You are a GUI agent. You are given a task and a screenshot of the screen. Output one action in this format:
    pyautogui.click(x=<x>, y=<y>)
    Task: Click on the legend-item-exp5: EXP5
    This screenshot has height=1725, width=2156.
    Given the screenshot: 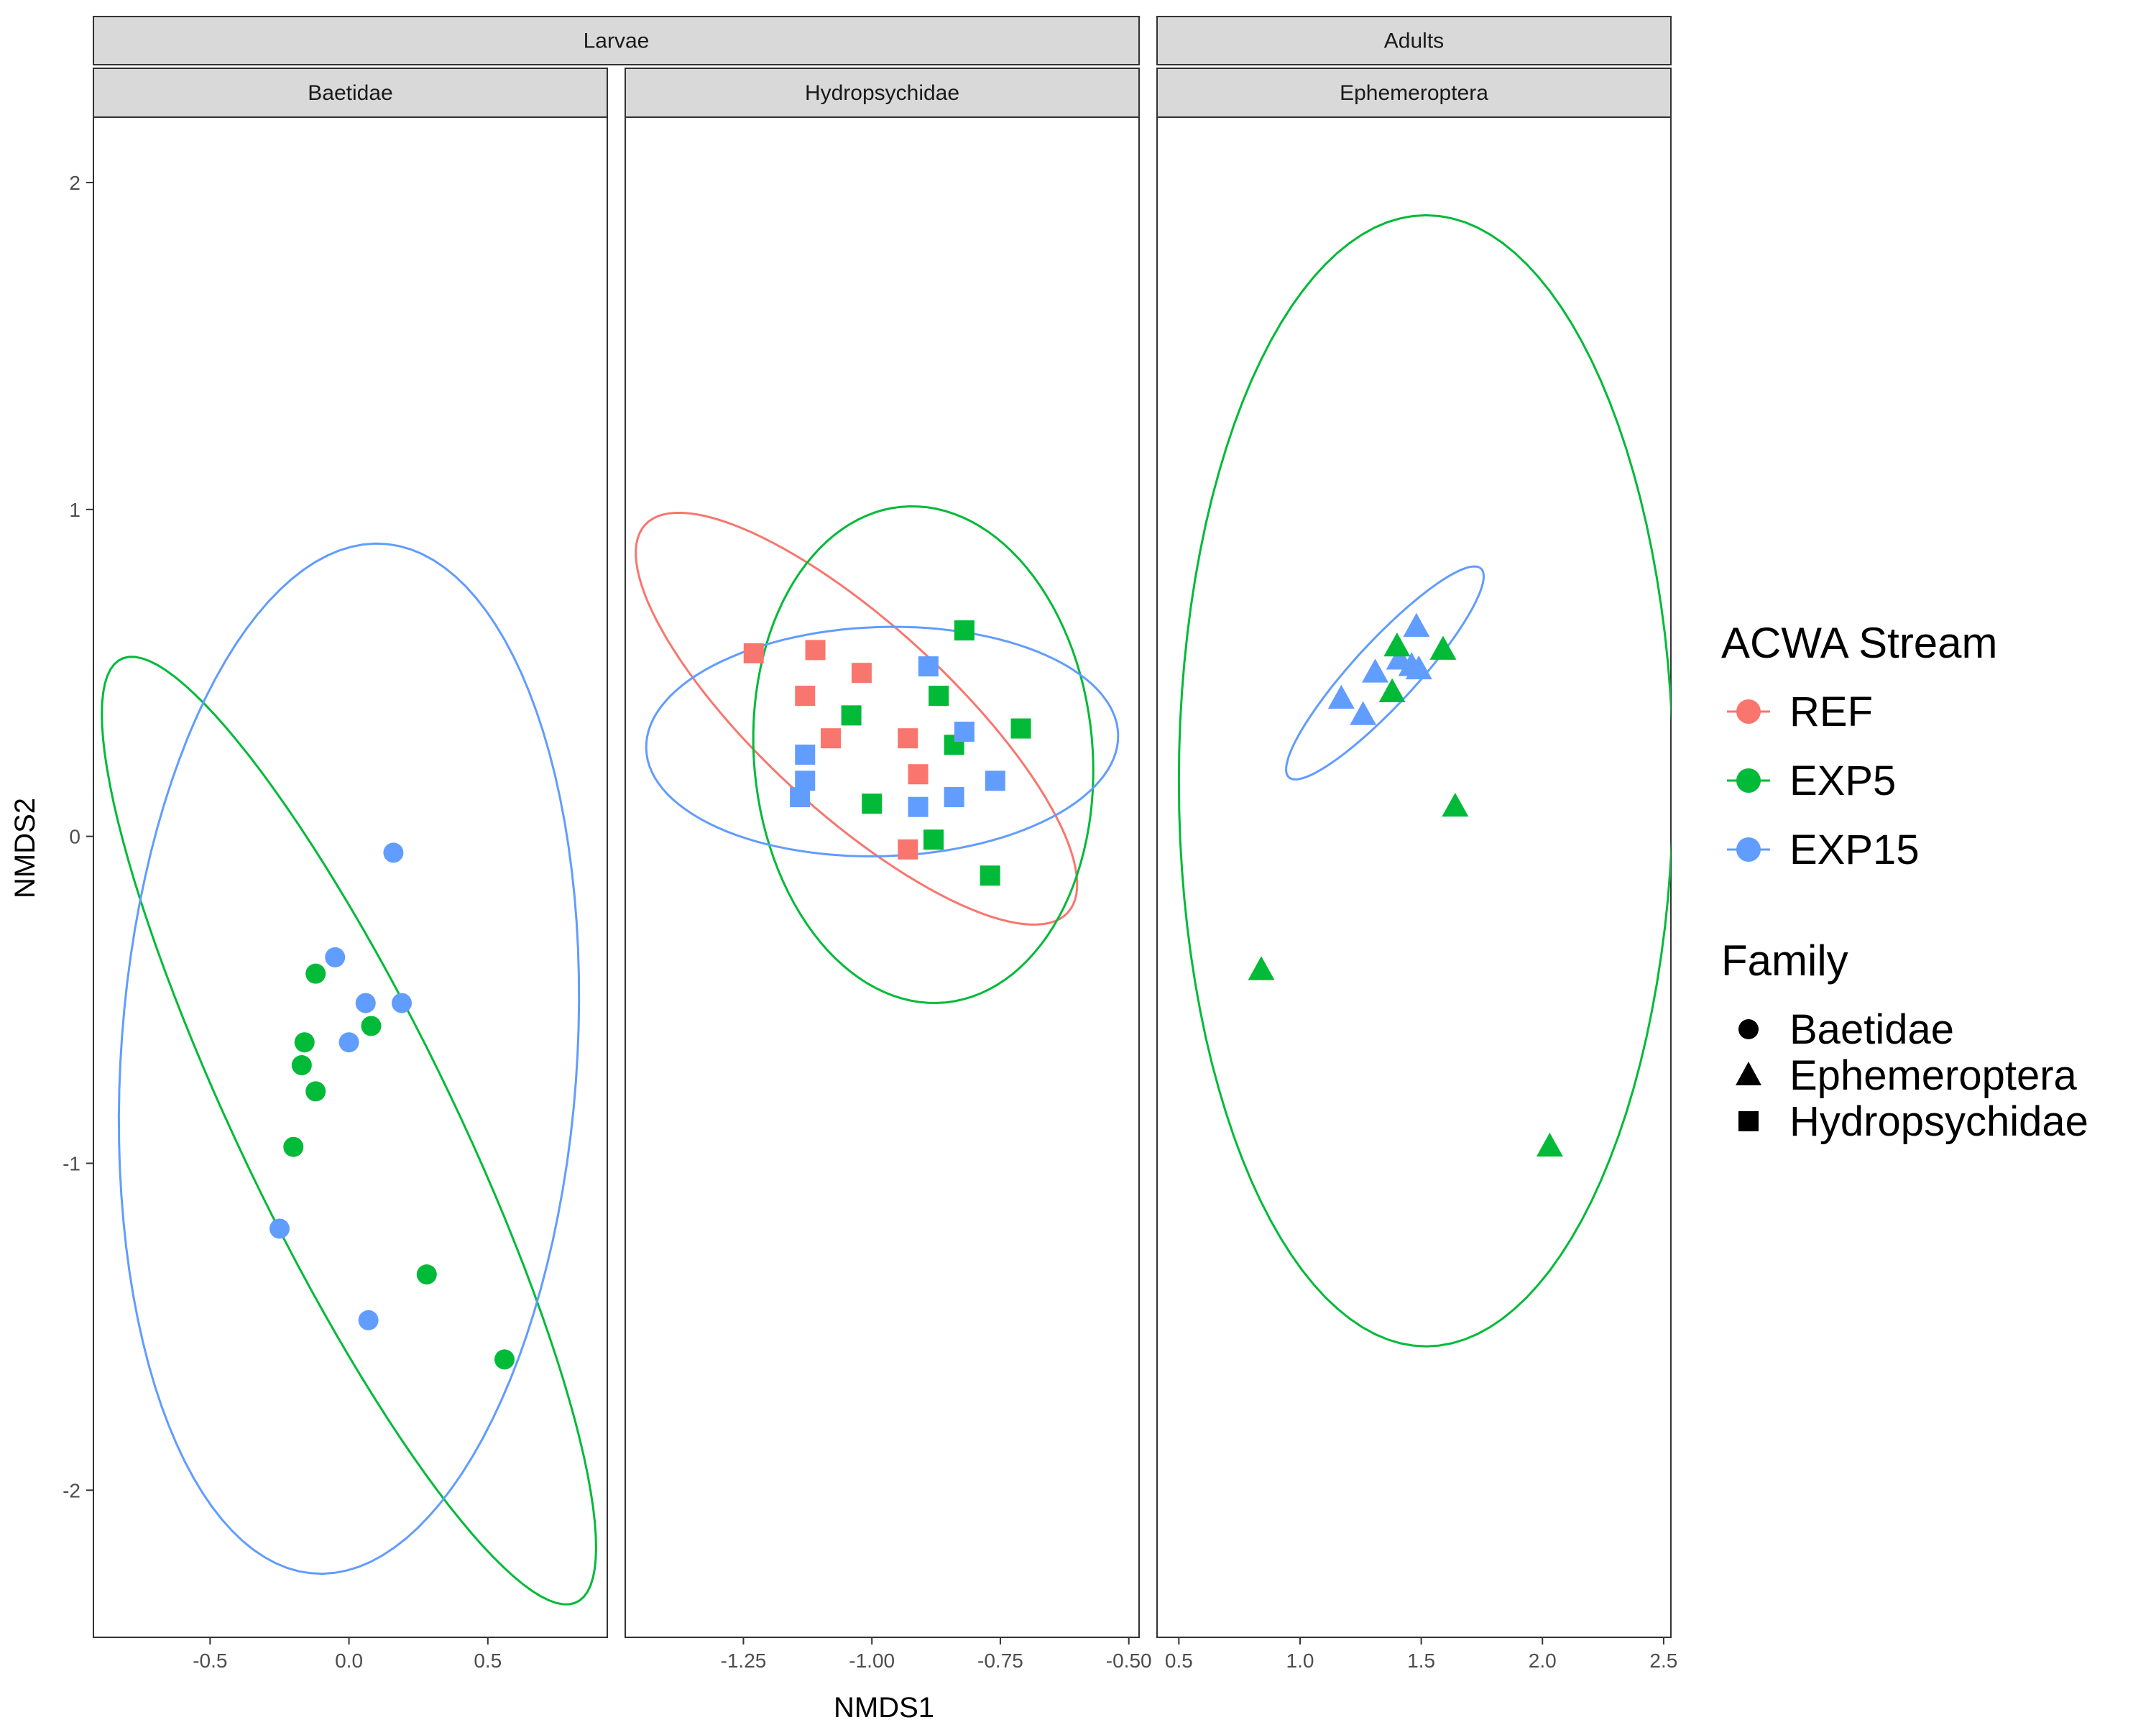 What is the action you would take?
    pyautogui.click(x=1811, y=781)
    